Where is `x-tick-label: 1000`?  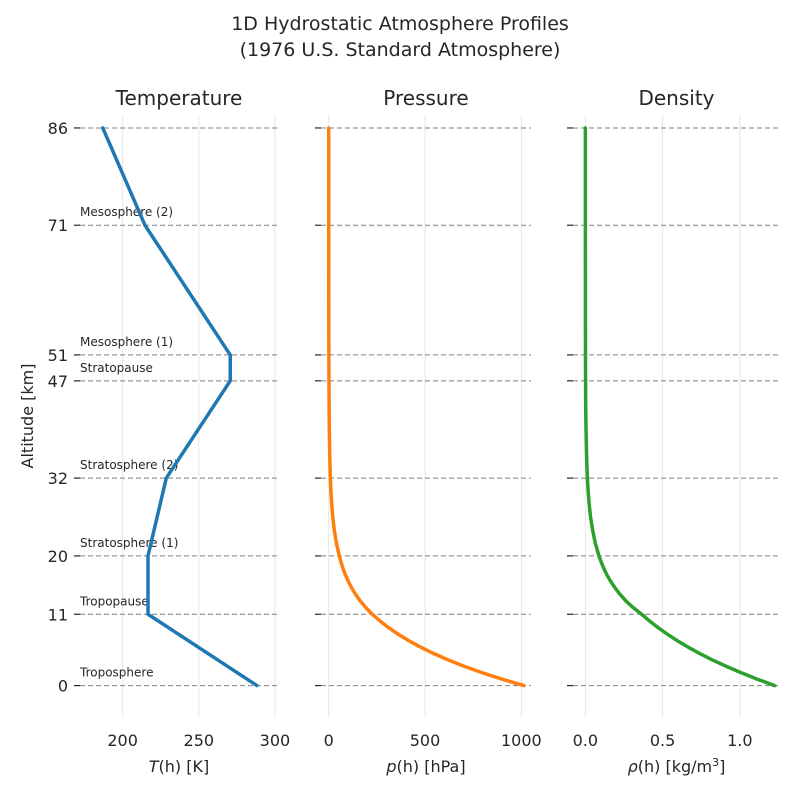 x-tick-label: 1000 is located at coordinates (521, 740).